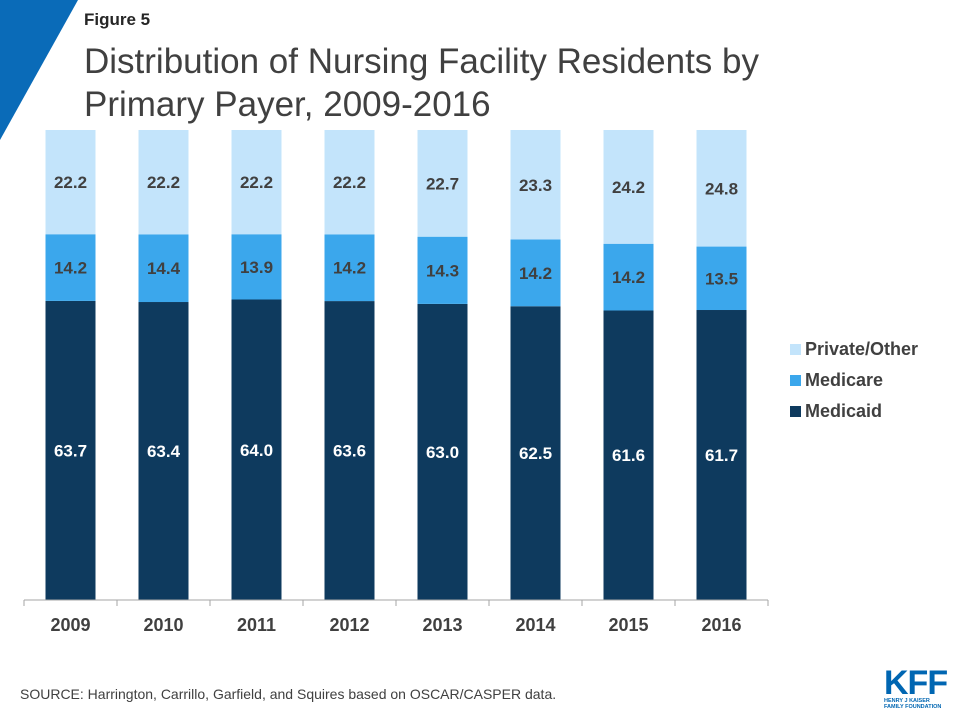 Image resolution: width=960 pixels, height=720 pixels. Describe the element at coordinates (256, 625) in the screenshot. I see `x-tick-label-2011: 2011` at that location.